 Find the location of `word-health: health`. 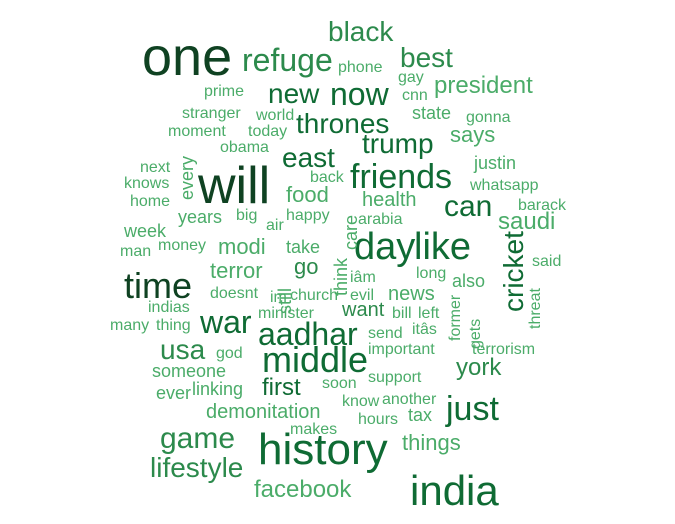

word-health: health is located at coordinates (389, 200).